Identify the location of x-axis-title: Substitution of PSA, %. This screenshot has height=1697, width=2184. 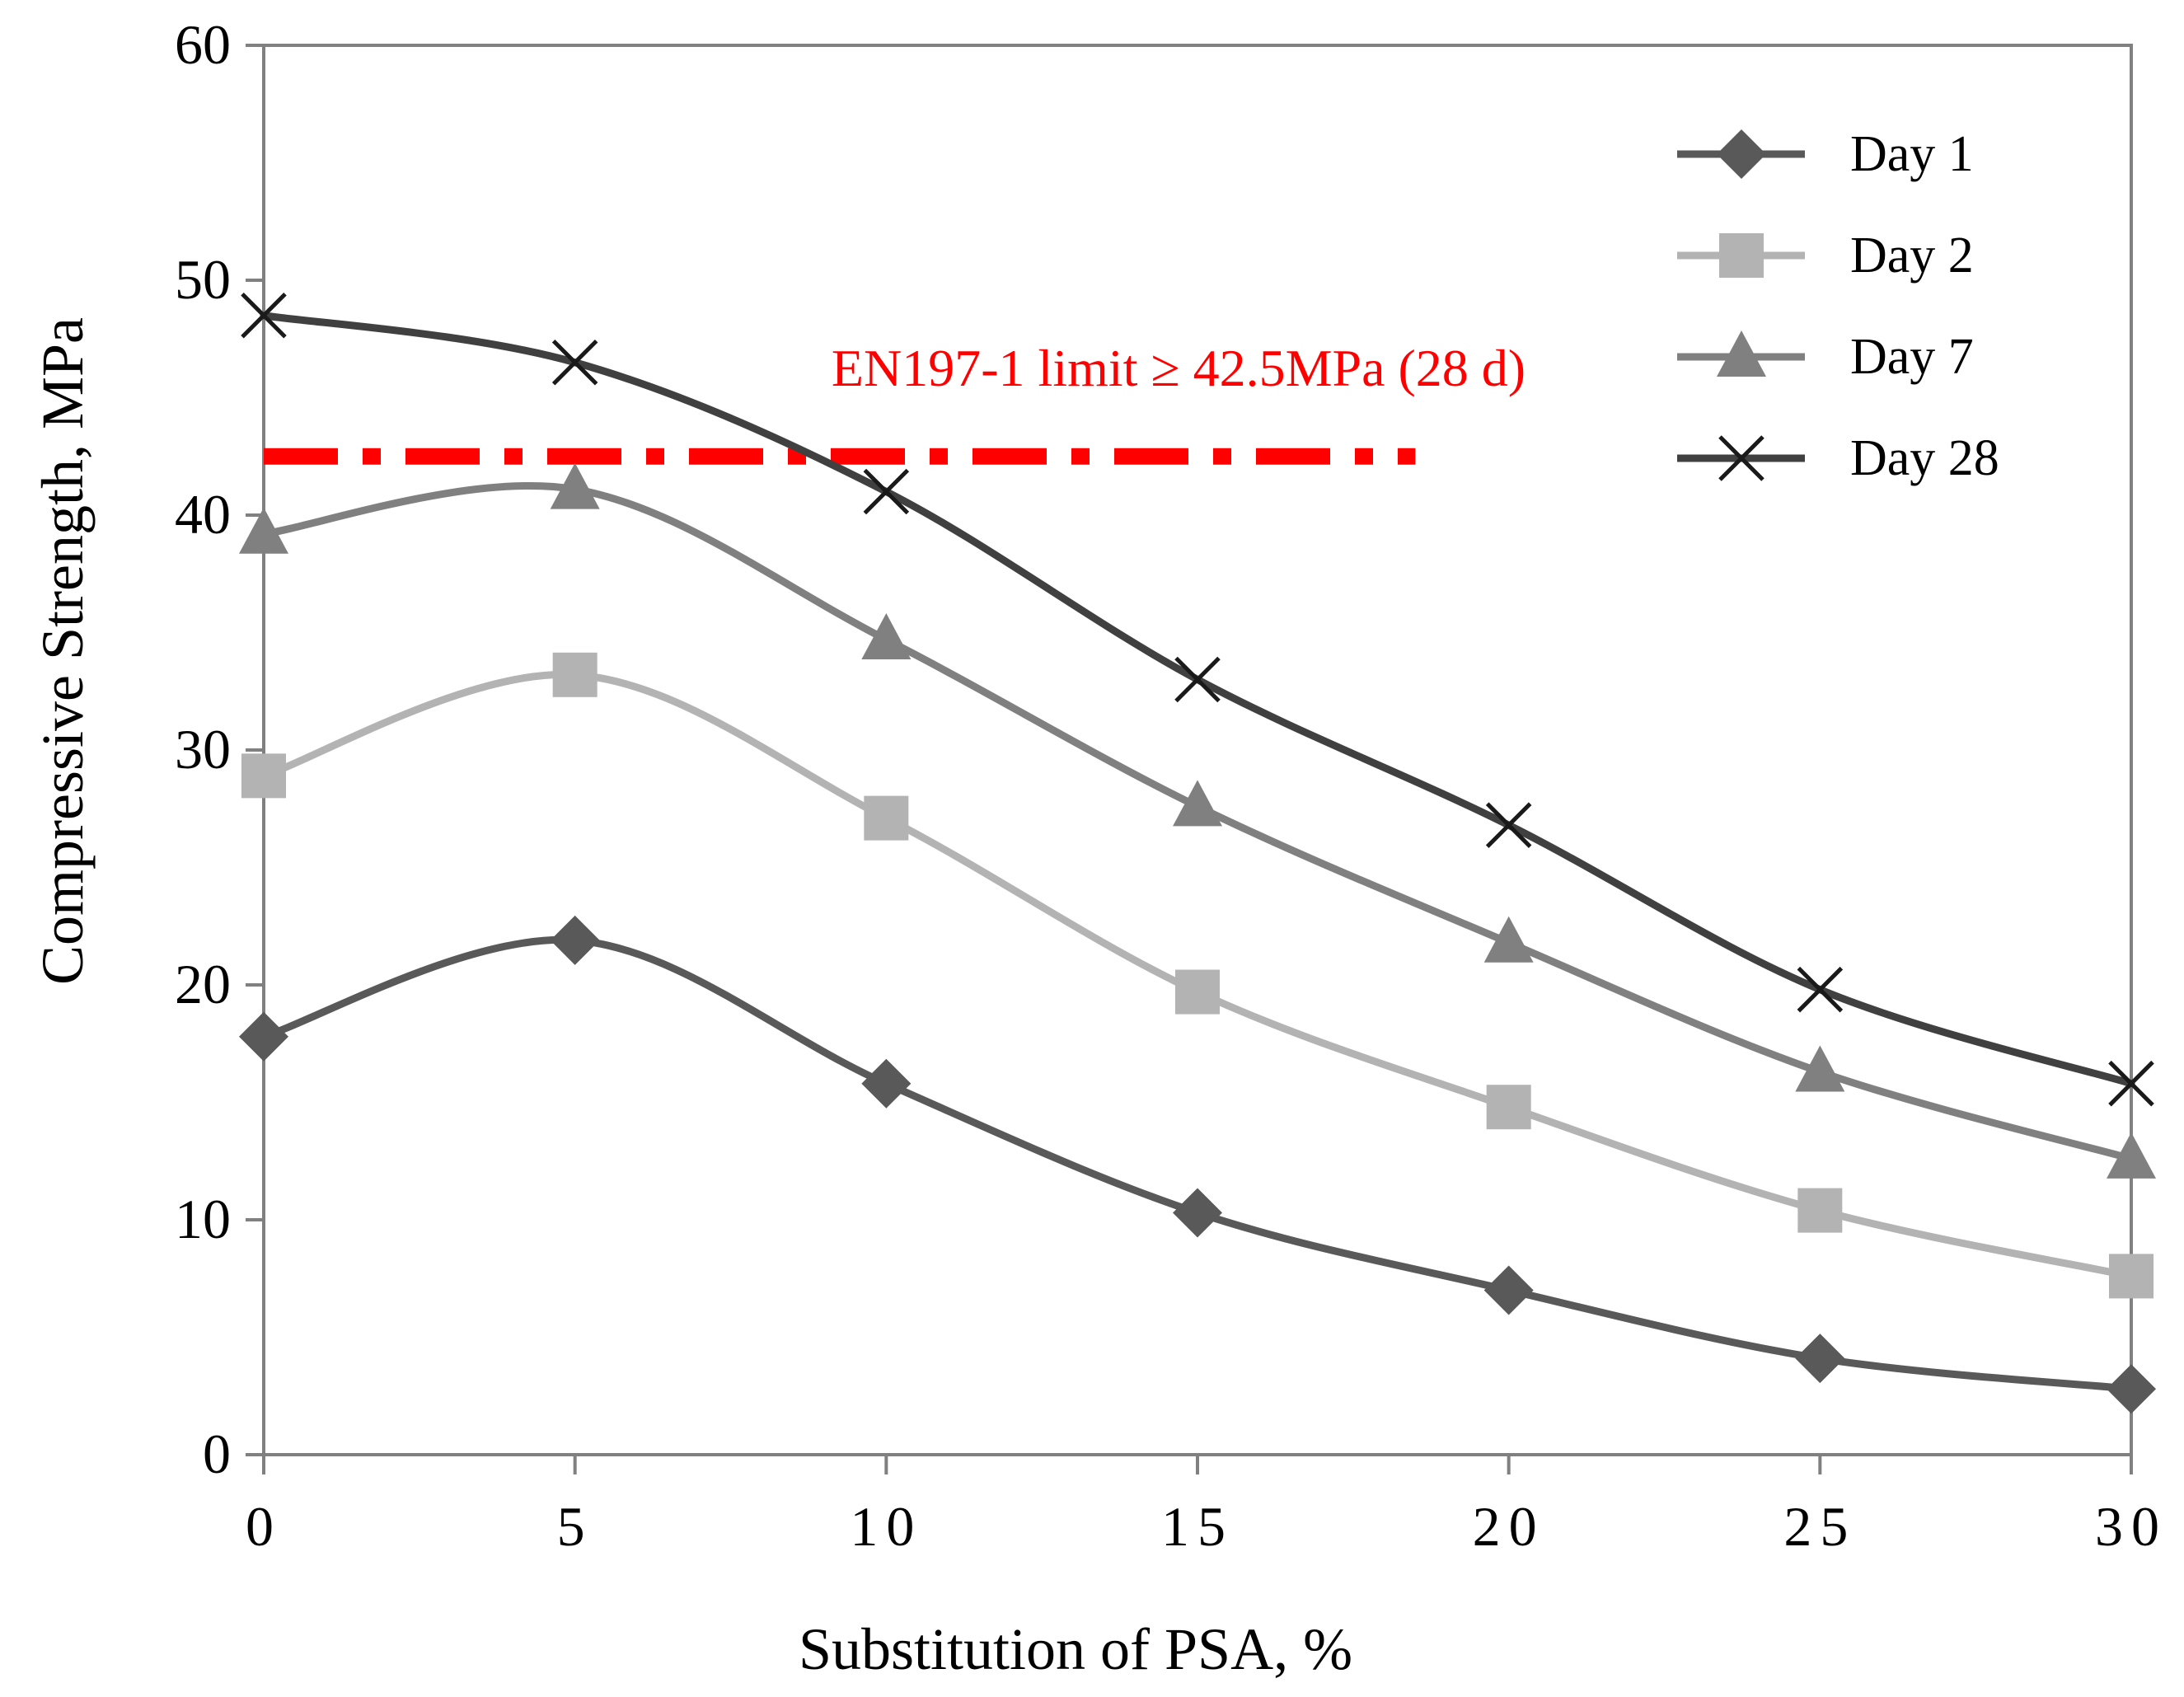
(1075, 1649).